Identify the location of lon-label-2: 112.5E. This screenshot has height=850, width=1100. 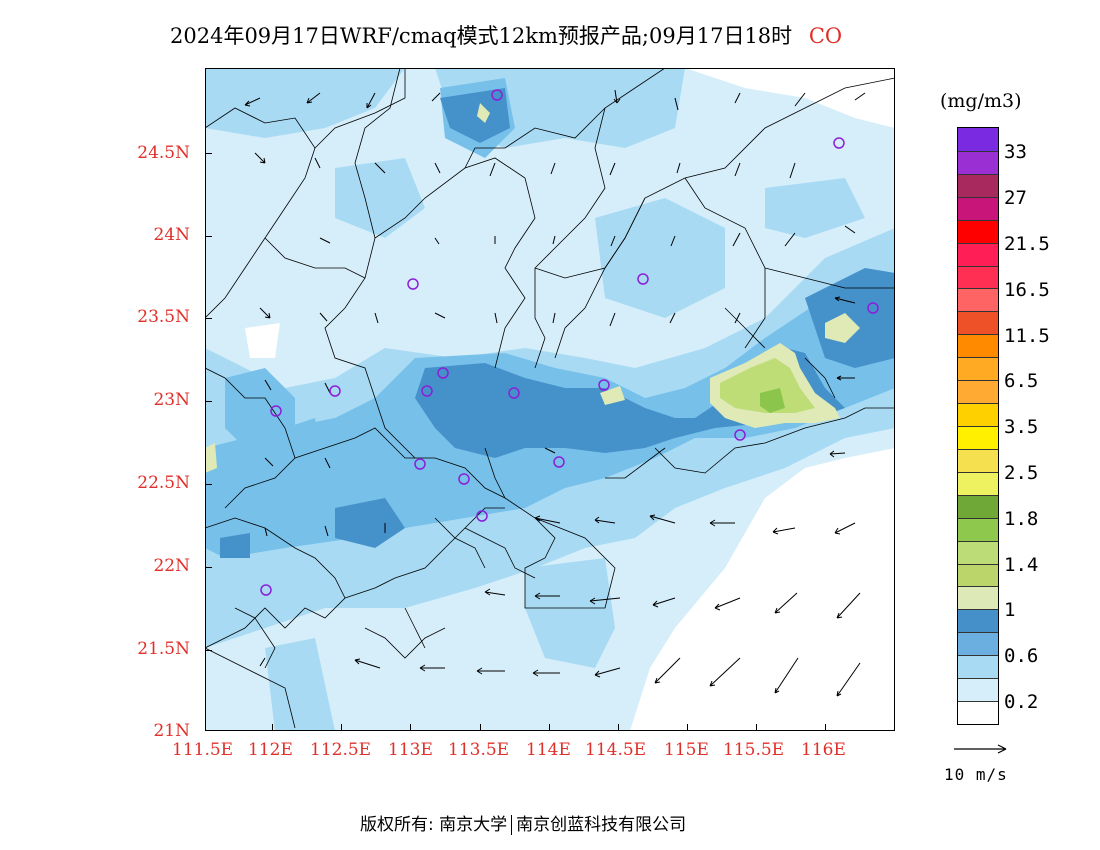
(341, 750).